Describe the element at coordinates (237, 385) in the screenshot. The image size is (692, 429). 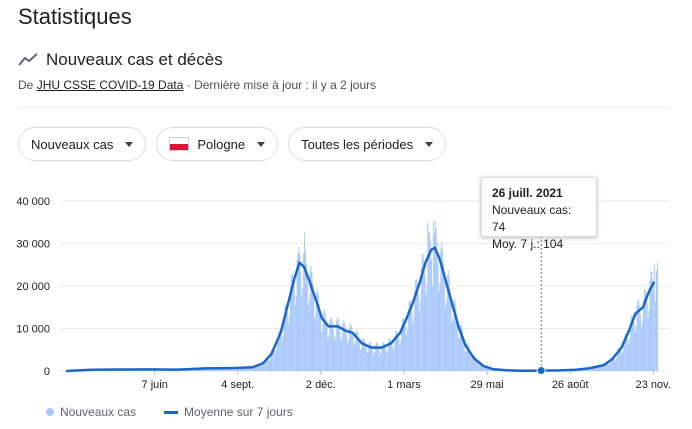
I see `x-tick-label: 4 sept.` at that location.